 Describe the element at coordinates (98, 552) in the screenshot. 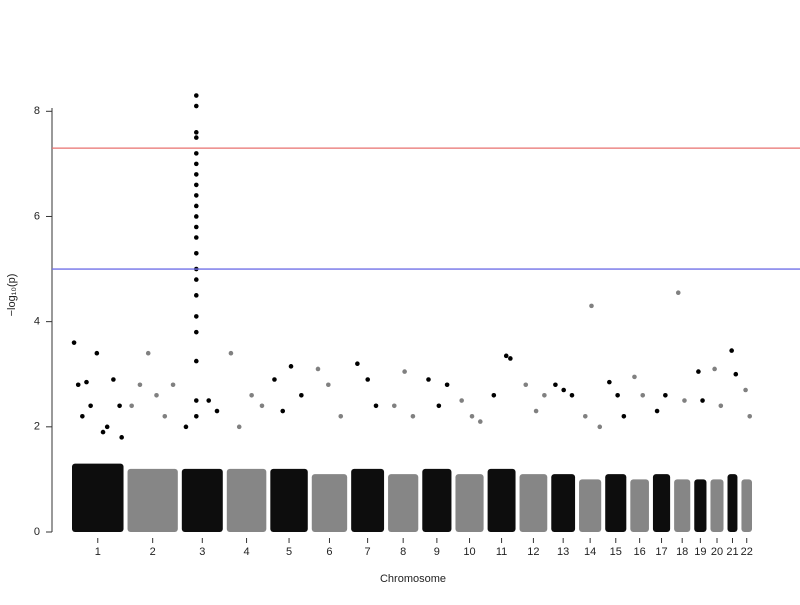

I see `x-tick-label: 1` at that location.